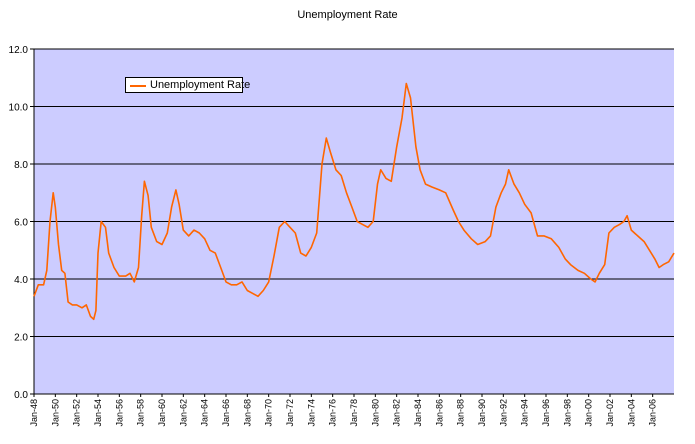 The height and width of the screenshot is (444, 695). Describe the element at coordinates (119, 413) in the screenshot. I see `x-tick-label: Jan-56` at that location.